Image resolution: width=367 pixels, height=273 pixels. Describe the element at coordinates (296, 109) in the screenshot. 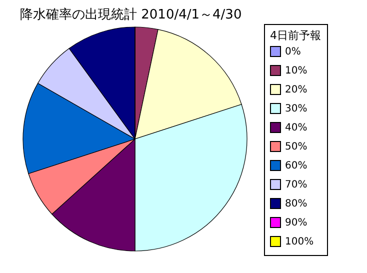

I see `legend-label: 30%` at that location.